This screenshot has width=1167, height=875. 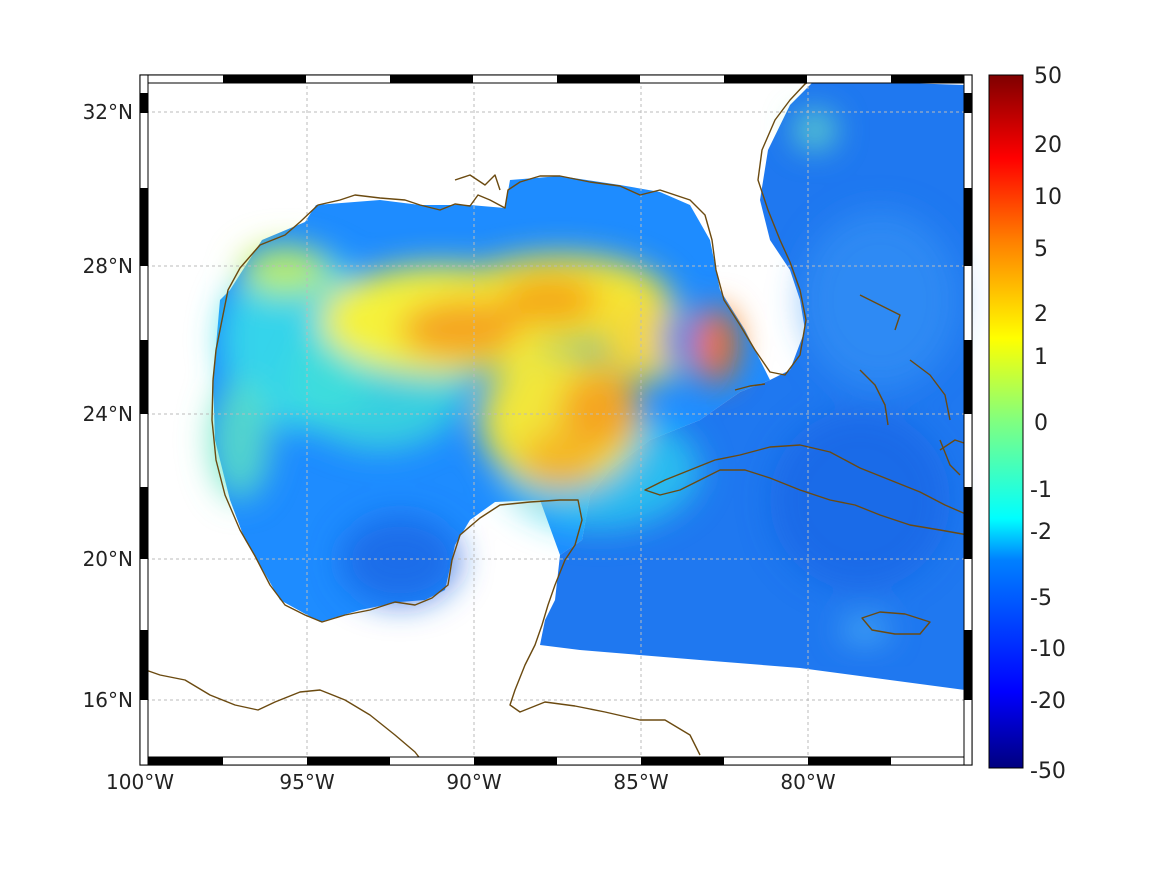 I want to click on colorbar-label: -50, so click(x=1048, y=771).